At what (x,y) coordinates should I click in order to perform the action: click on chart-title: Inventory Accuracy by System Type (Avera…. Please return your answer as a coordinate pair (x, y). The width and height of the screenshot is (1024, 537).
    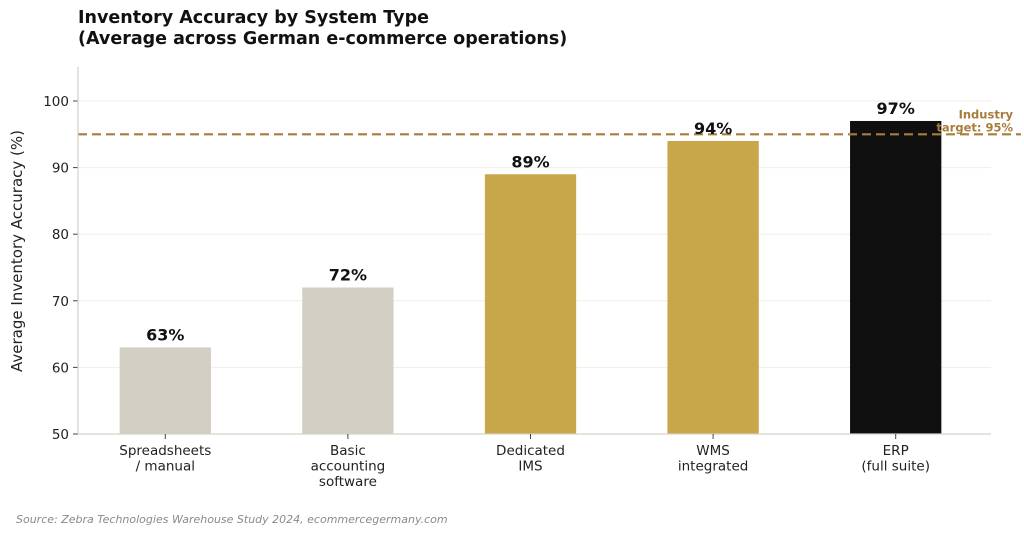
    Looking at the image, I should click on (322, 29).